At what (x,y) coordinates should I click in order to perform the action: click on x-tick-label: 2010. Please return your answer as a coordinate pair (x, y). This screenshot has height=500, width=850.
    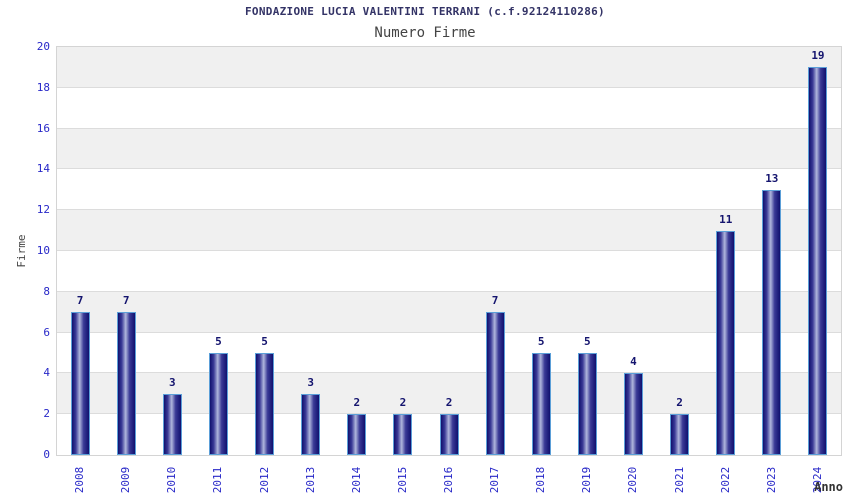
    Looking at the image, I should click on (172, 480).